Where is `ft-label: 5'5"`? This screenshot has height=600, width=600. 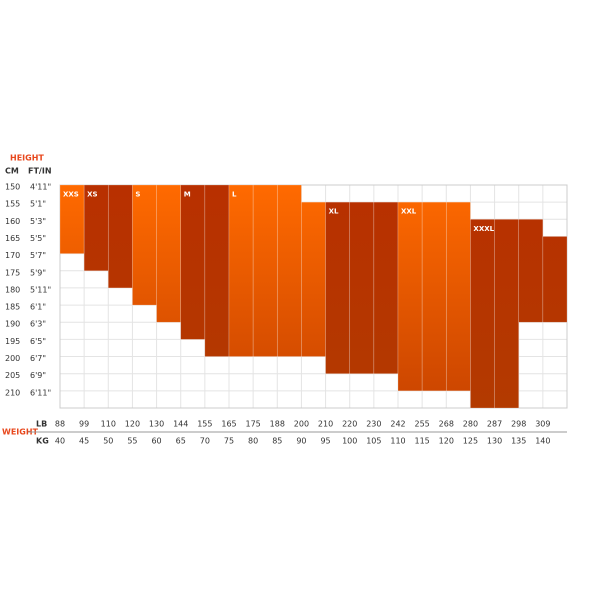 ft-label: 5'5" is located at coordinates (38, 238).